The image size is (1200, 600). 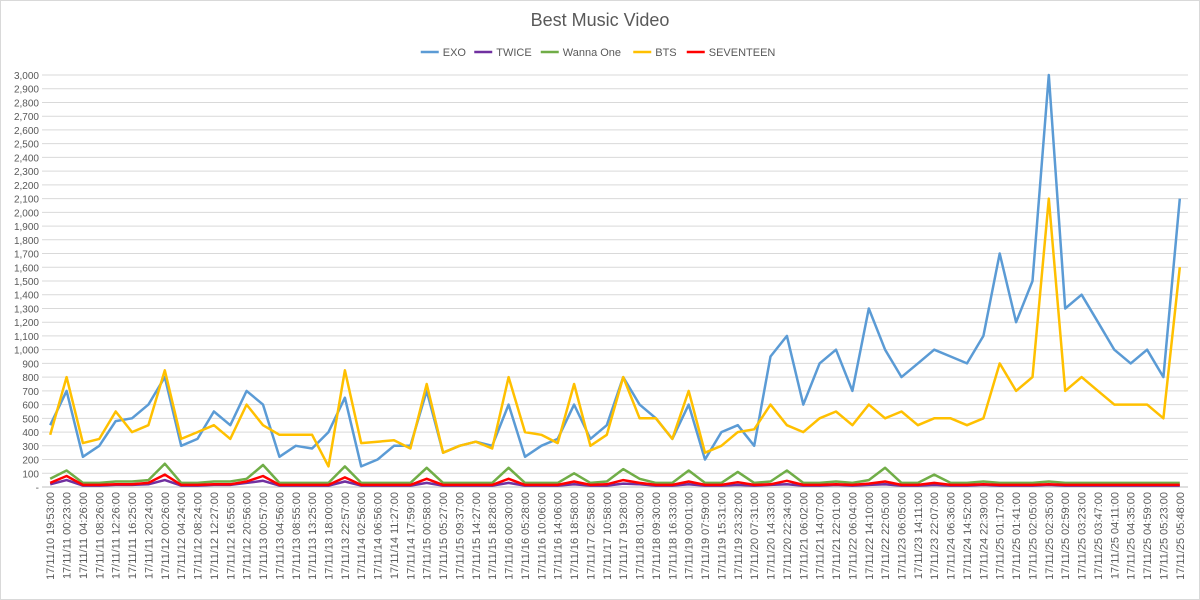 What do you see at coordinates (330, 536) in the screenshot?
I see `x-tick-label: 17/11/13 18:00:00` at bounding box center [330, 536].